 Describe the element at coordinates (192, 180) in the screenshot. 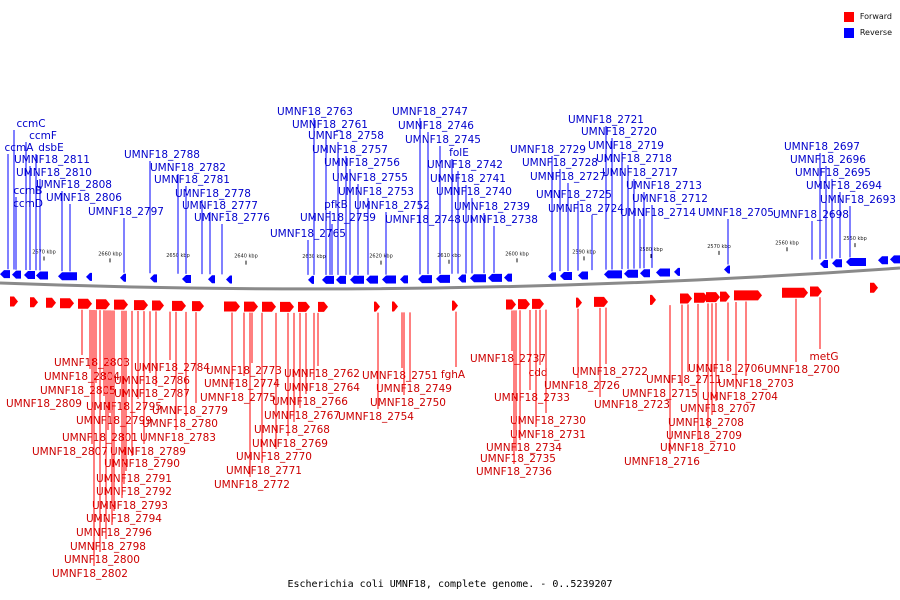

I see `reverse-gene-label: UMNF18_2781` at that location.